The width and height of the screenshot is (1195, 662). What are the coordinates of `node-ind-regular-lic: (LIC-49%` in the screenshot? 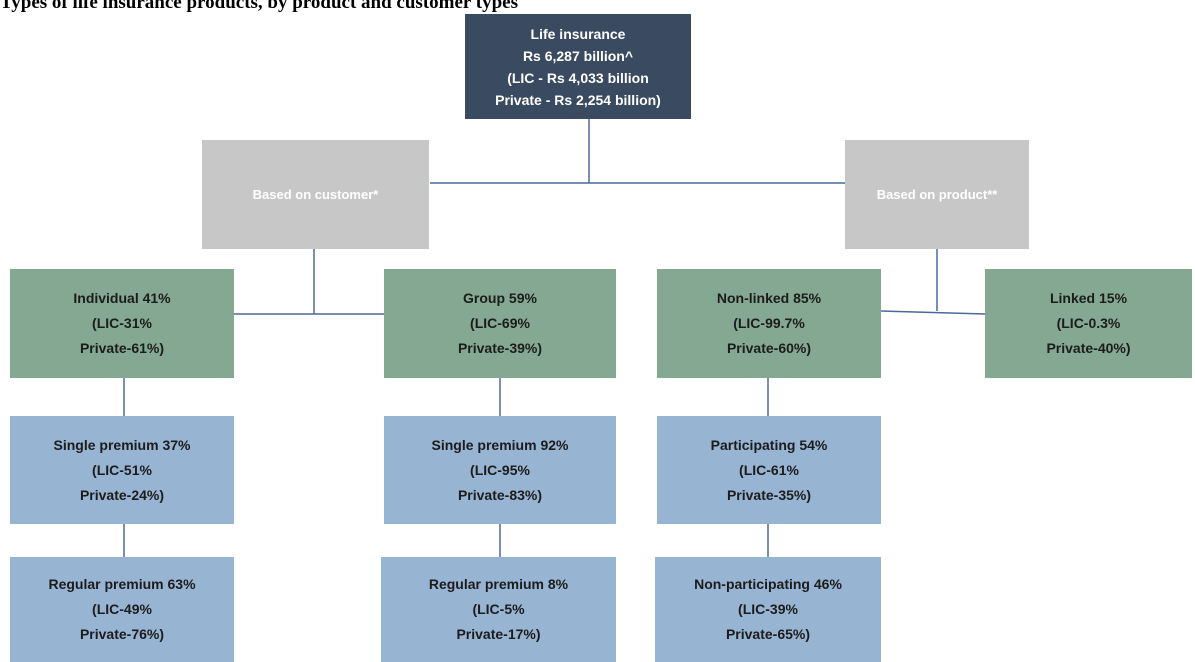 It's located at (122, 609).